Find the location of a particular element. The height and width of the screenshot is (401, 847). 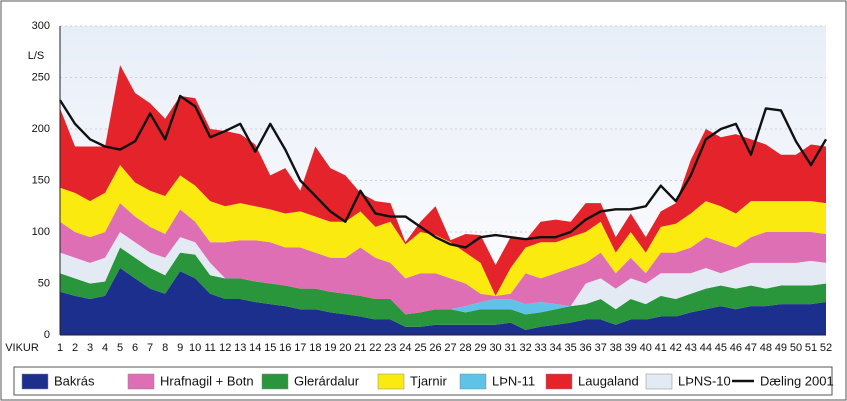

x-tick-label: 46 is located at coordinates (736, 348).